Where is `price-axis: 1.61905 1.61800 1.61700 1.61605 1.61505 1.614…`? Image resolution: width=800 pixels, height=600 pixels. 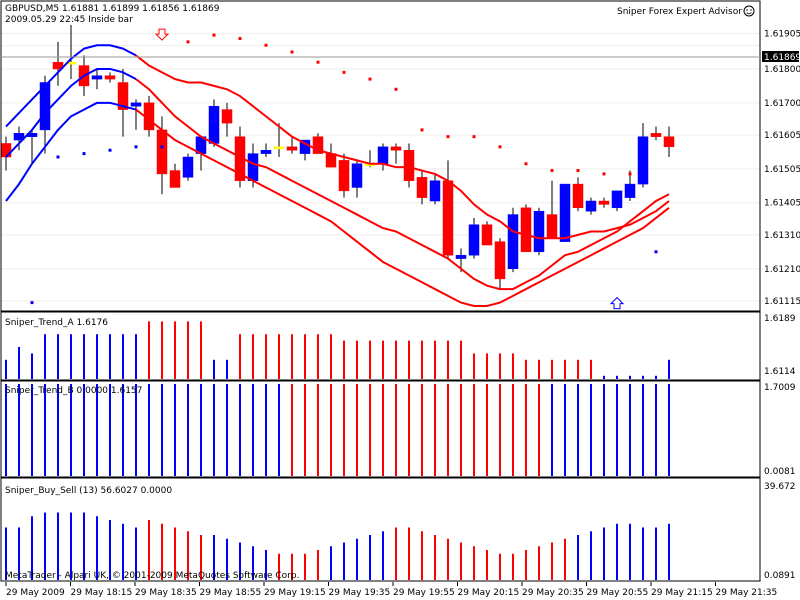
price-axis: 1.61905 1.61800 1.61700 1.61605 1.61505 1.614… is located at coordinates (782, 168).